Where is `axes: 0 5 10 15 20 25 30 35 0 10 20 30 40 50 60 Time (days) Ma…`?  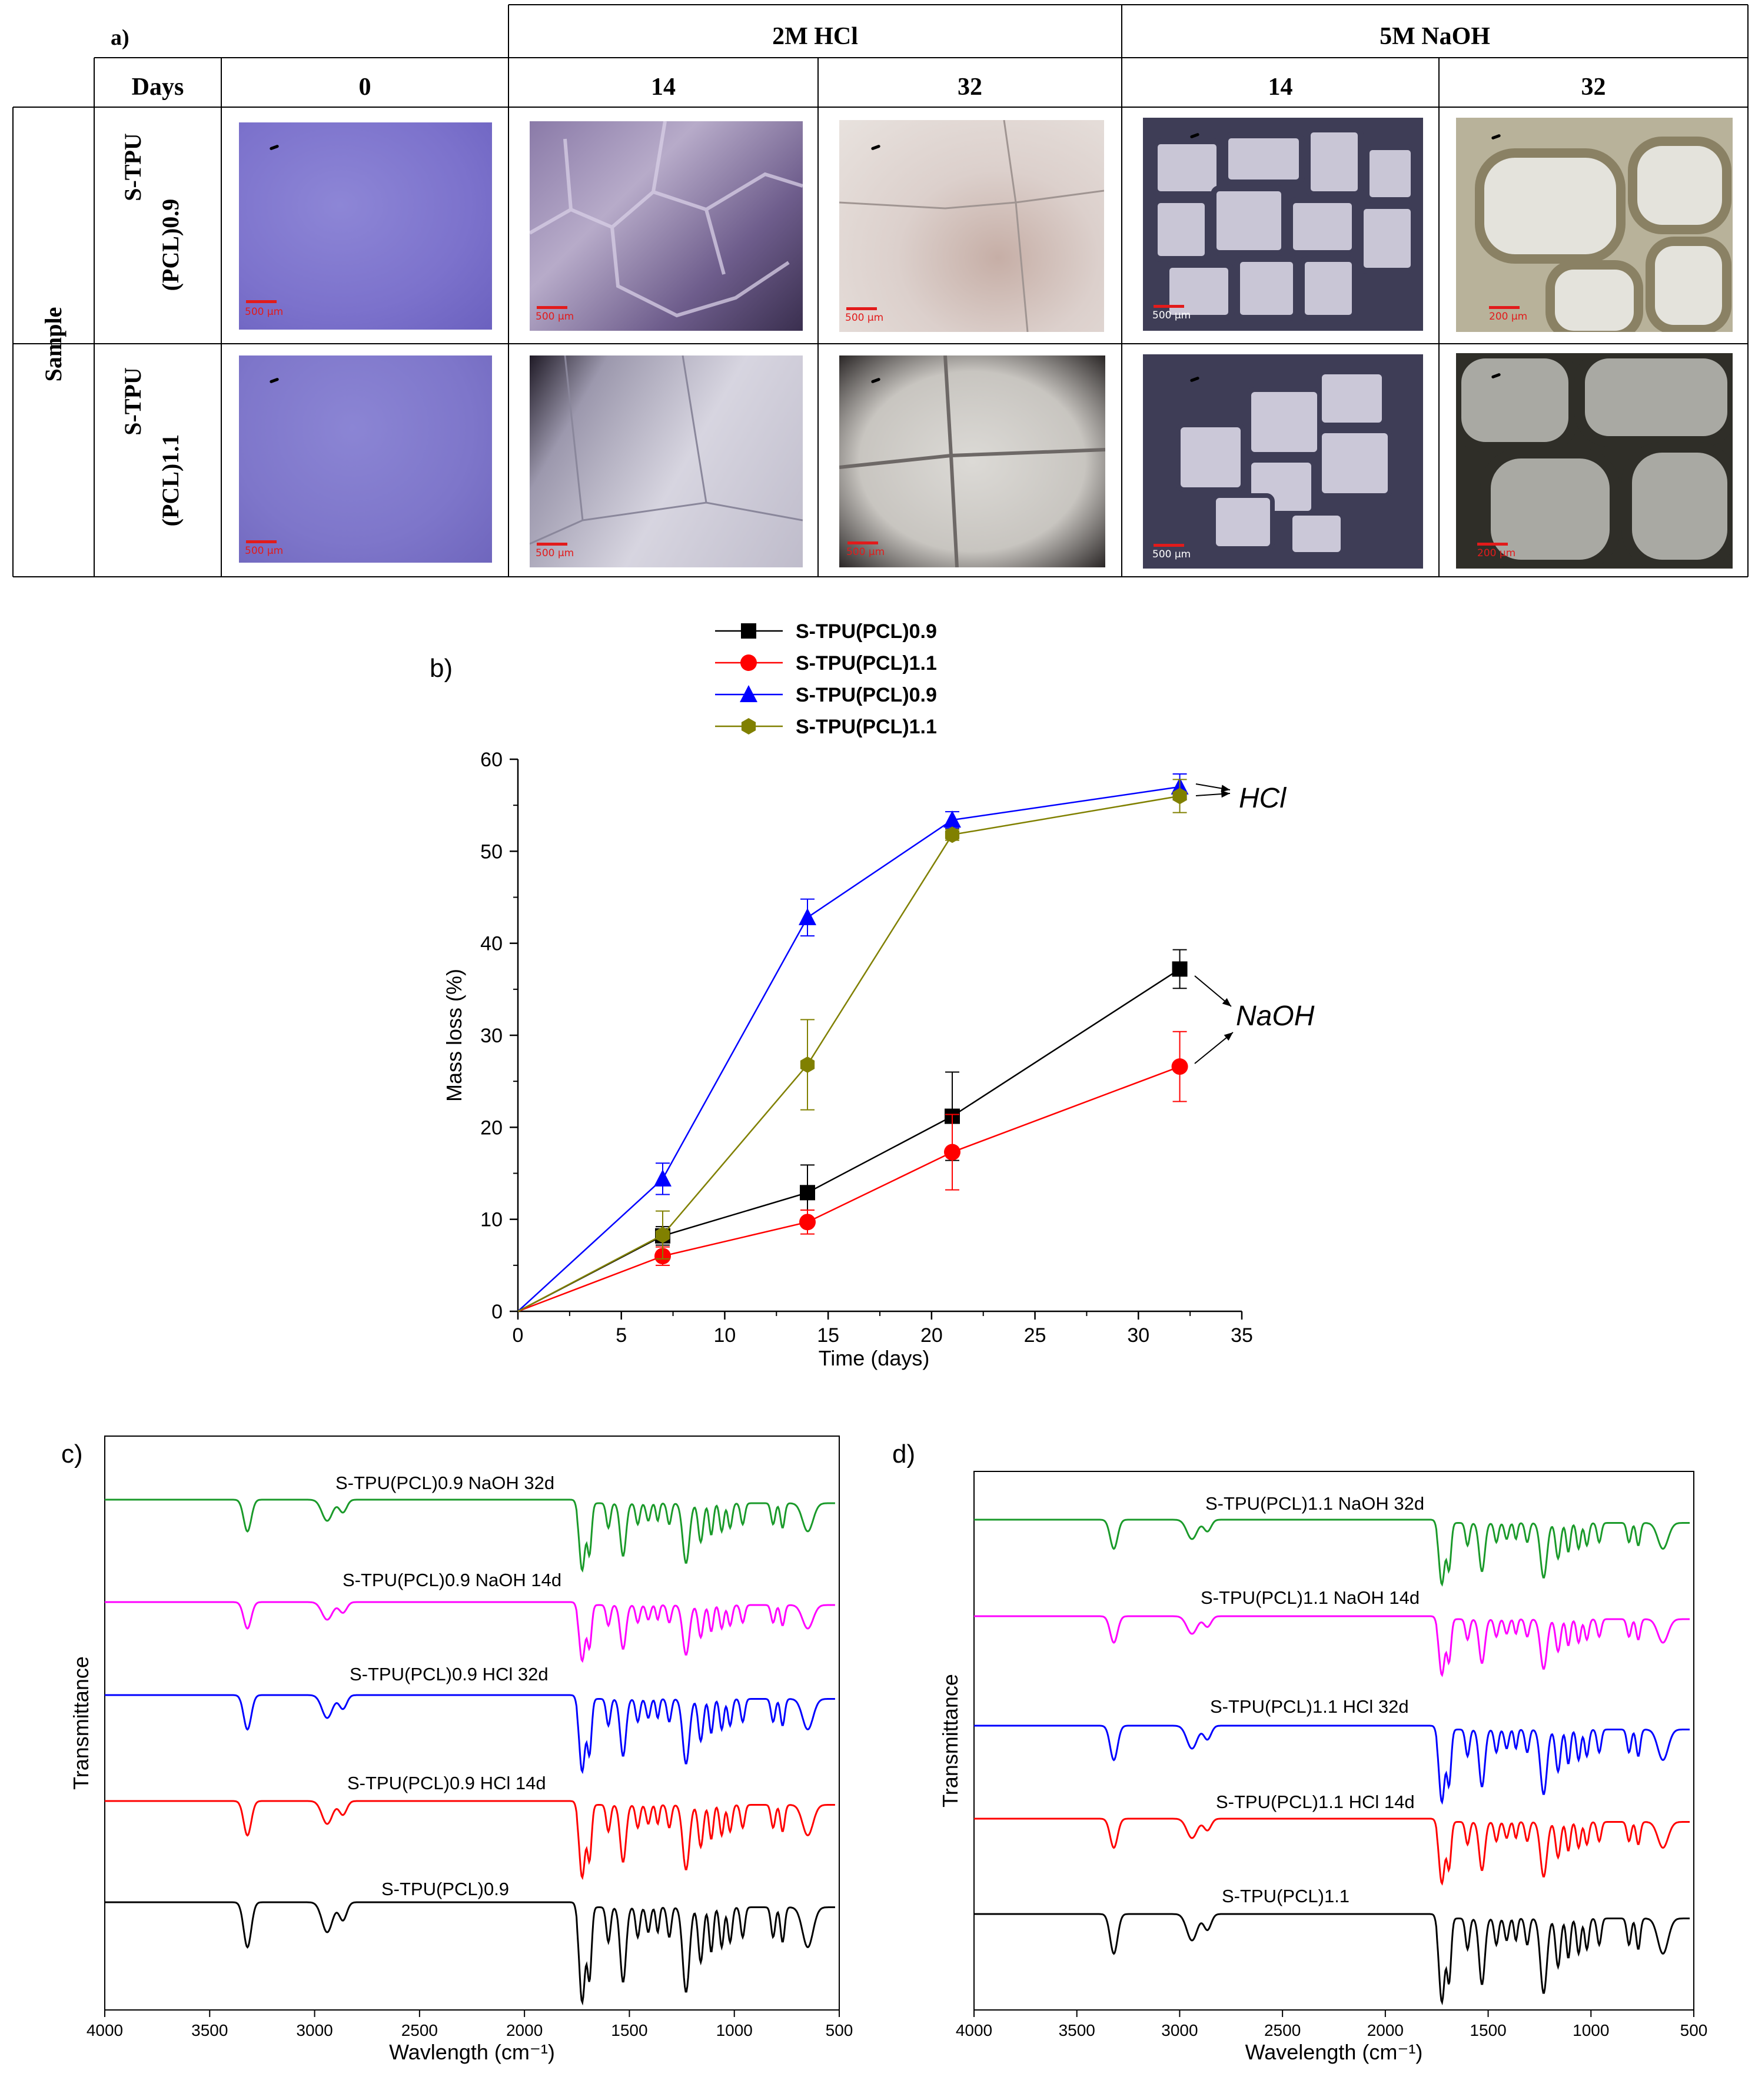 axes: 0 5 10 15 20 25 30 35 0 10 20 30 40 50 60 Time (days) Ma… is located at coordinates (847, 1059).